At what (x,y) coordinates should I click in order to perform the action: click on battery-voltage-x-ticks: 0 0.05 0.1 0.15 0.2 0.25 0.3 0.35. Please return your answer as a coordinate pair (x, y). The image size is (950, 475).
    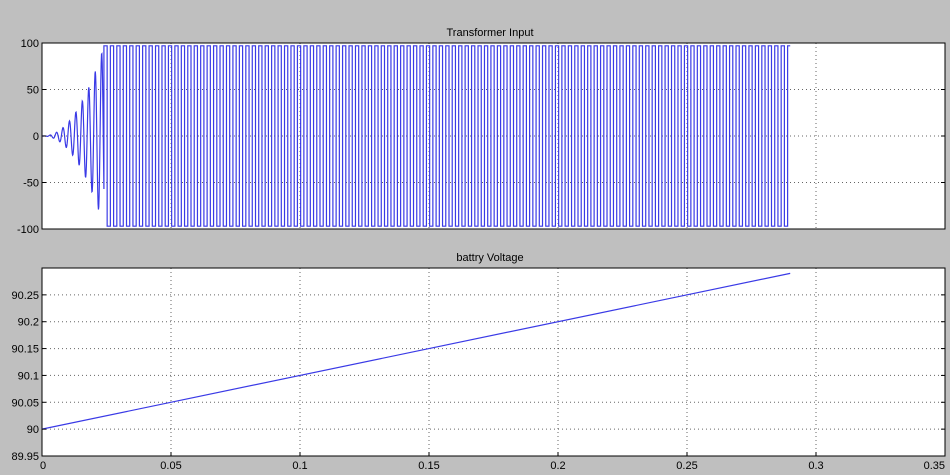
    Looking at the image, I should click on (493, 462).